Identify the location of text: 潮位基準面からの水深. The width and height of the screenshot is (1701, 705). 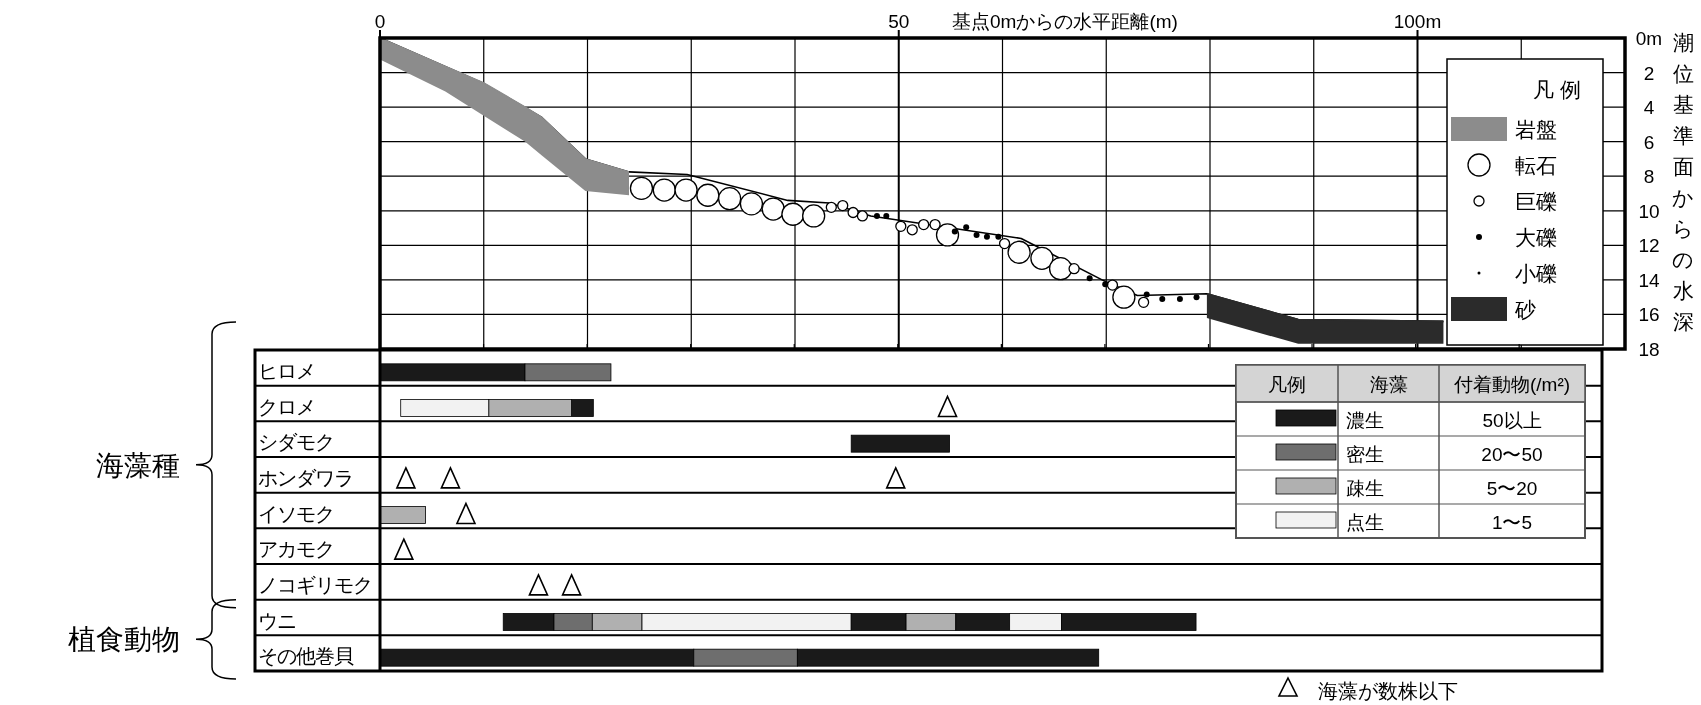
(1683, 182).